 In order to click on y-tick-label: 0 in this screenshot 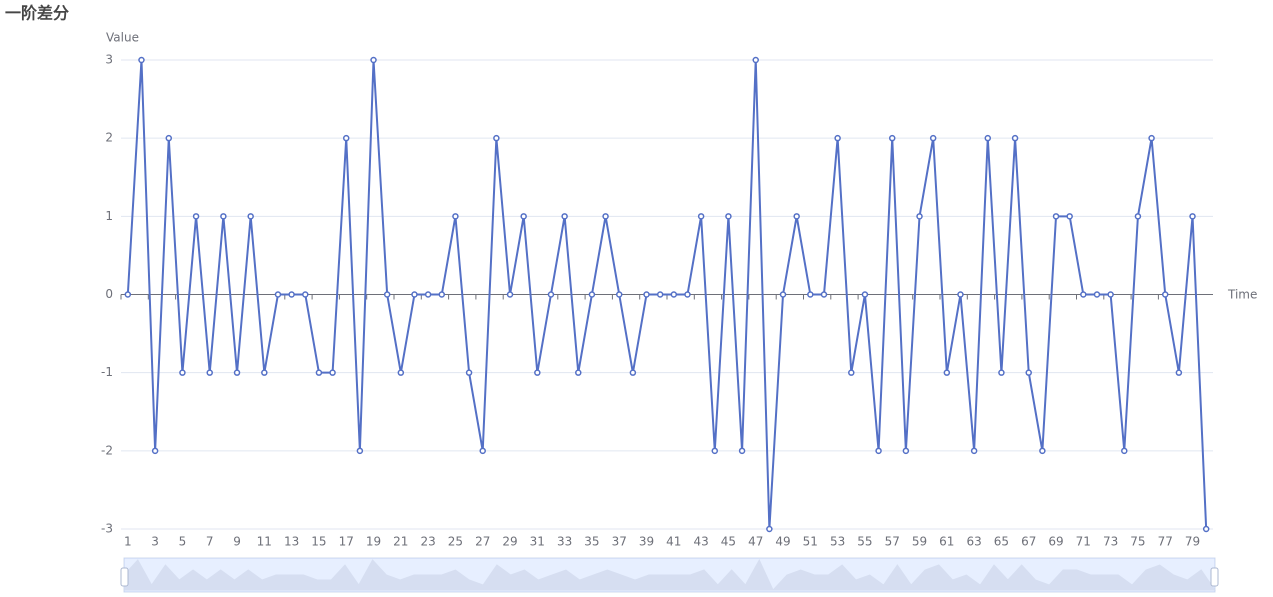, I will do `click(109, 294)`.